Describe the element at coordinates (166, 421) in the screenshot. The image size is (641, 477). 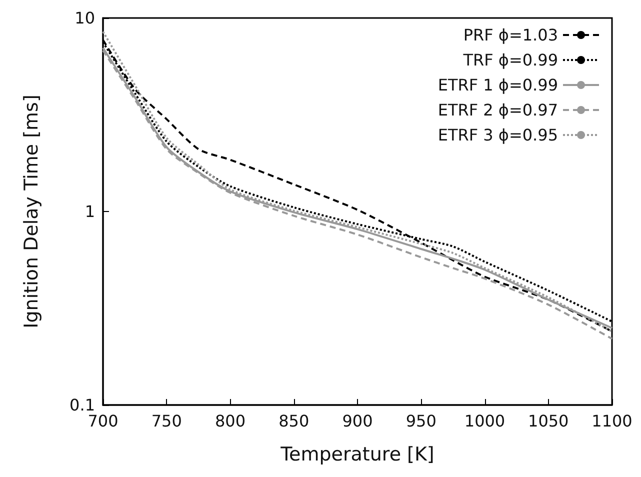
I see `x-tick-label: 750` at that location.